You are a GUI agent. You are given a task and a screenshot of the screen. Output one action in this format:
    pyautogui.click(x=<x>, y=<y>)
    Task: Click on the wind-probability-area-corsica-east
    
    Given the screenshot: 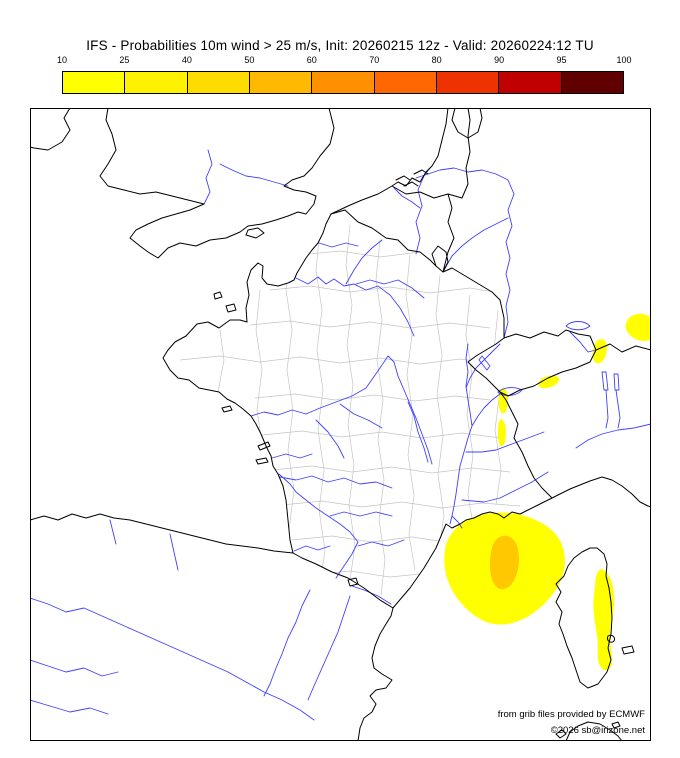 What is the action you would take?
    pyautogui.click(x=604, y=620)
    